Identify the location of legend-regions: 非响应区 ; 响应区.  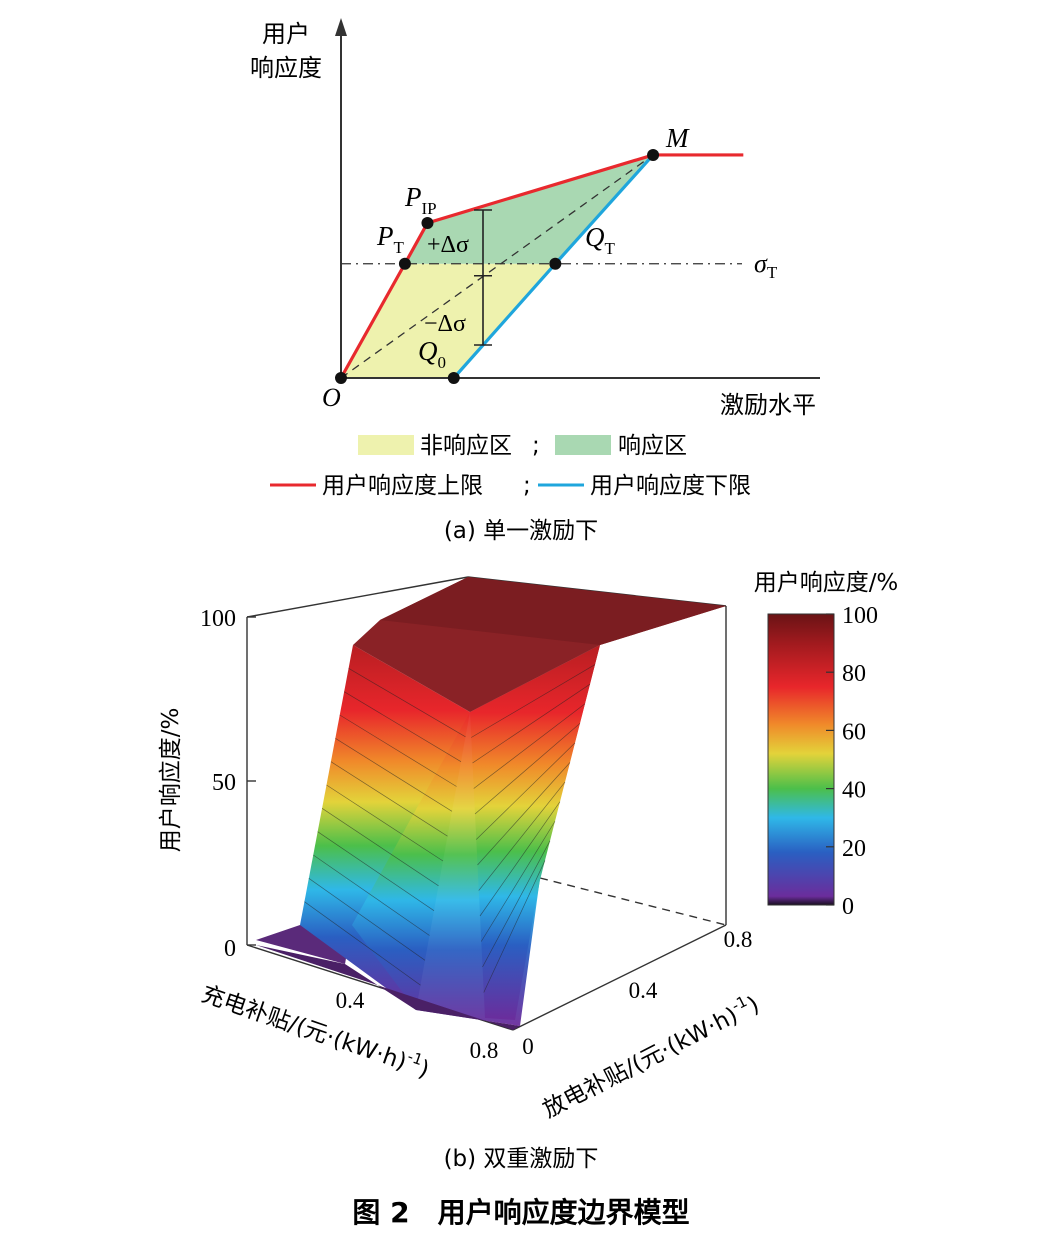
(522, 446).